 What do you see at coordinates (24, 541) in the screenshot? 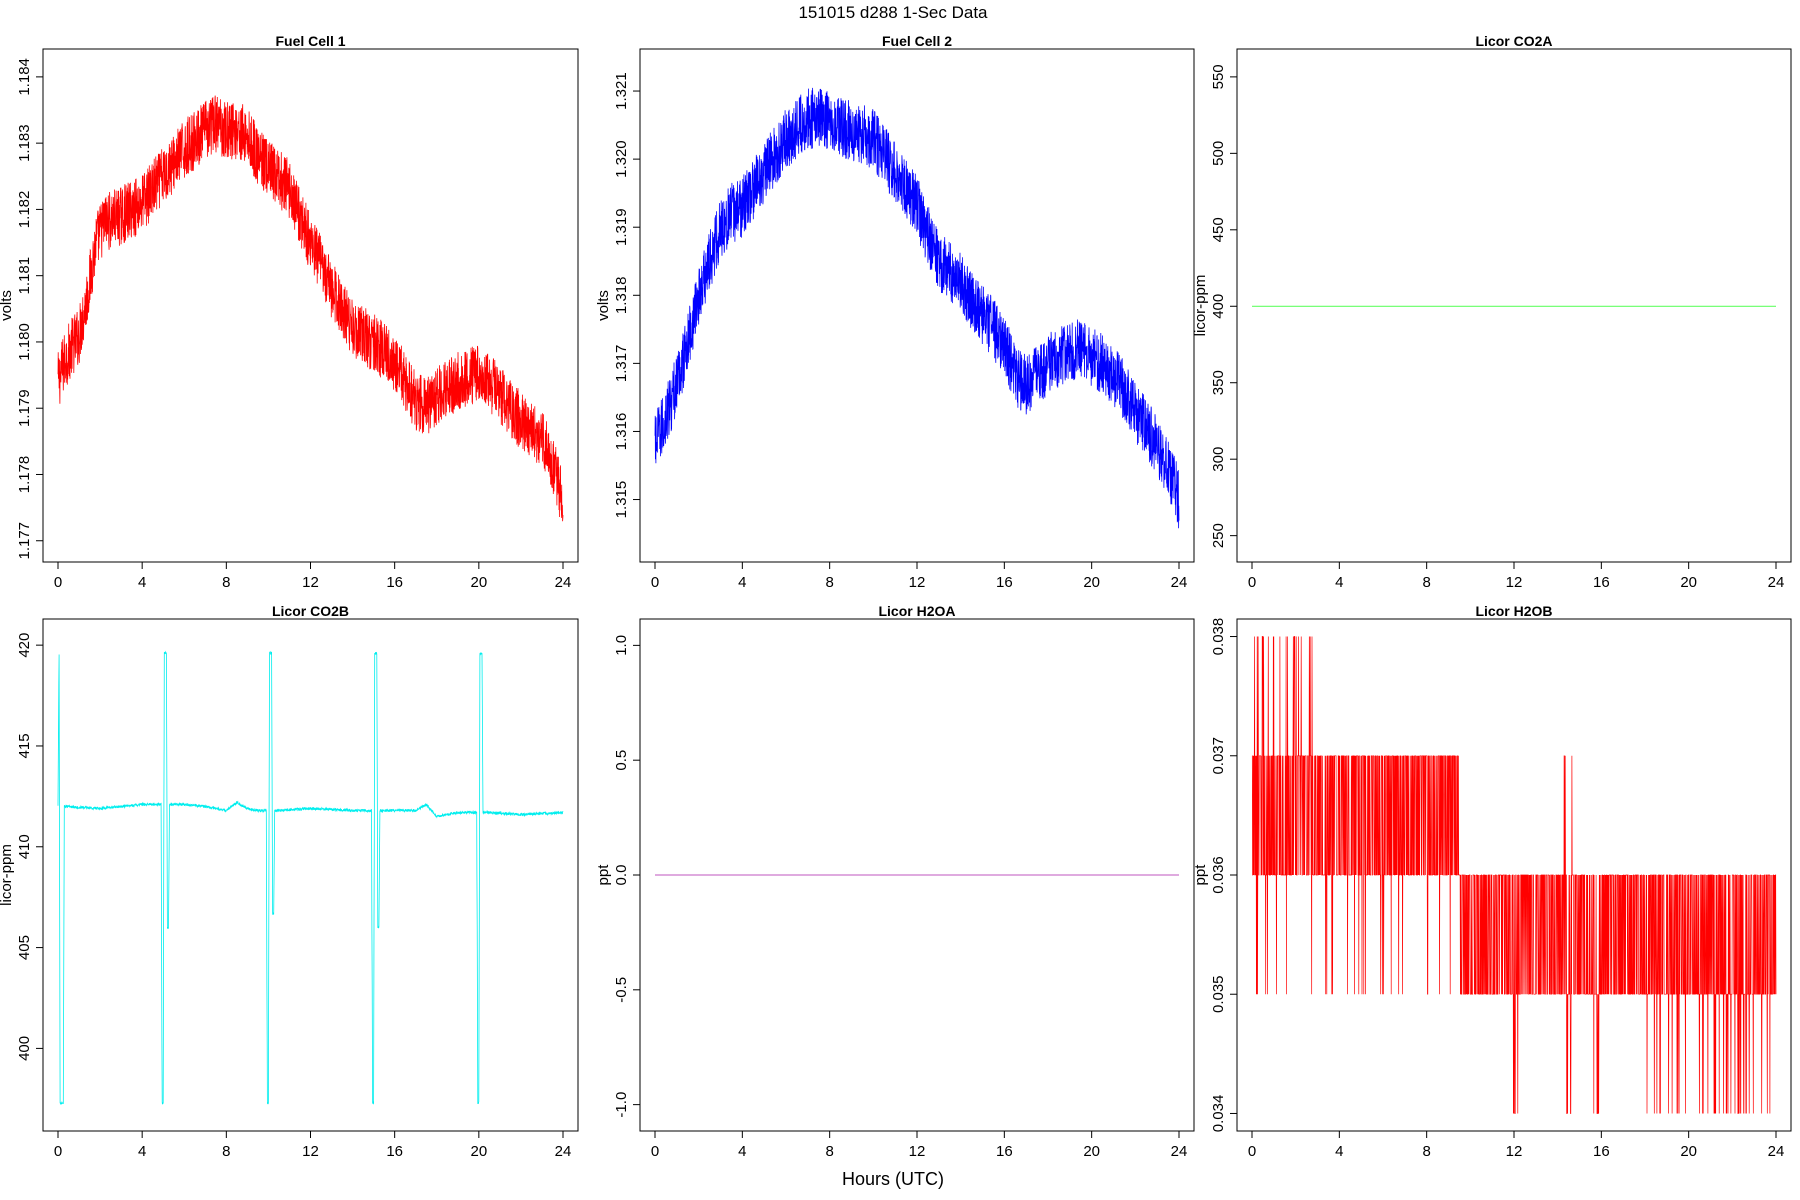
I see `y-tick-label: 1.177` at bounding box center [24, 541].